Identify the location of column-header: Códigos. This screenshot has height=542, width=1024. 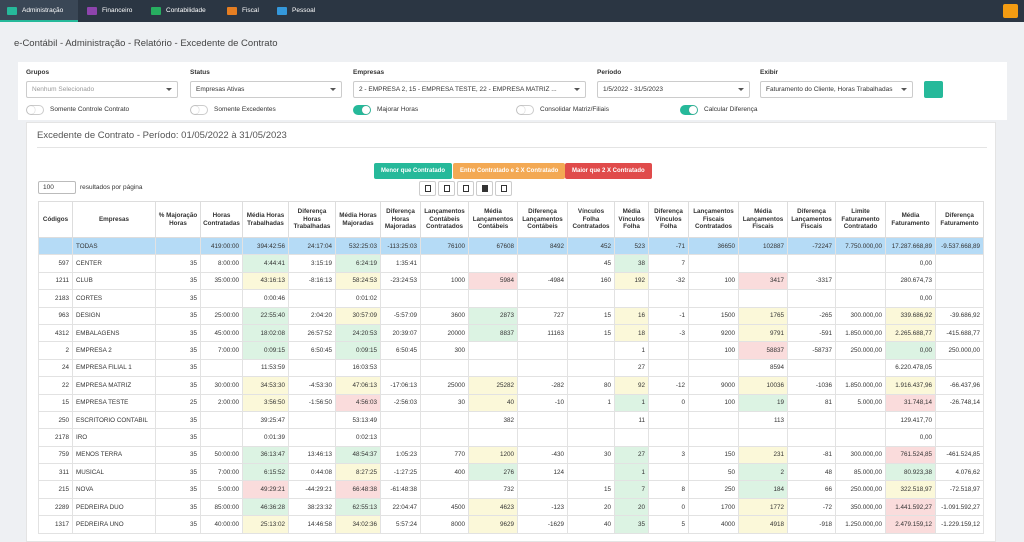
(55, 219).